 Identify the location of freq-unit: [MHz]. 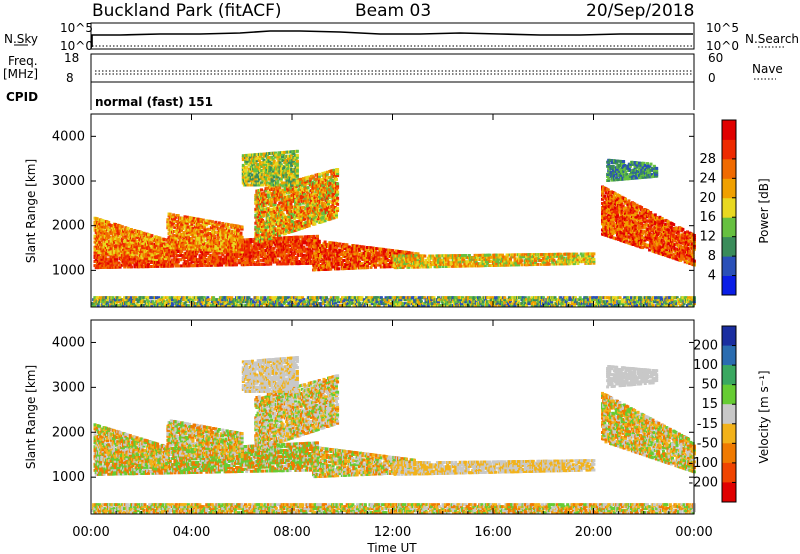
(20, 74).